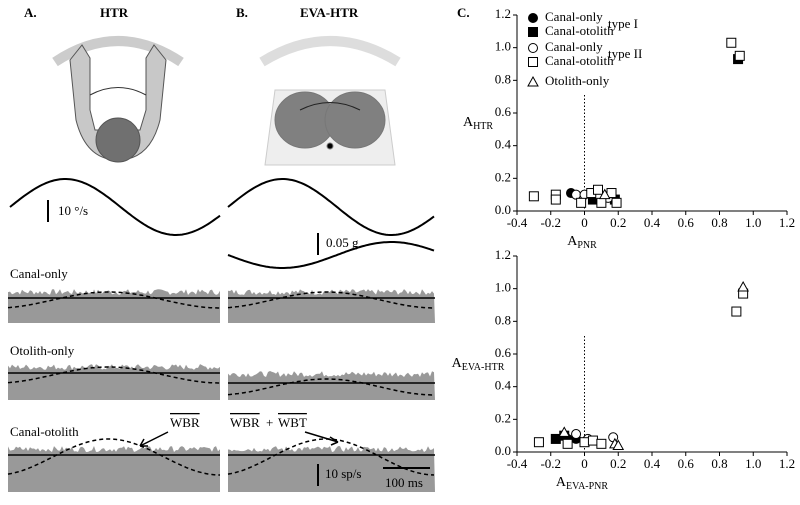 The height and width of the screenshot is (505, 800). Describe the element at coordinates (42, 350) in the screenshot. I see `row-label: Otolith-only` at that location.